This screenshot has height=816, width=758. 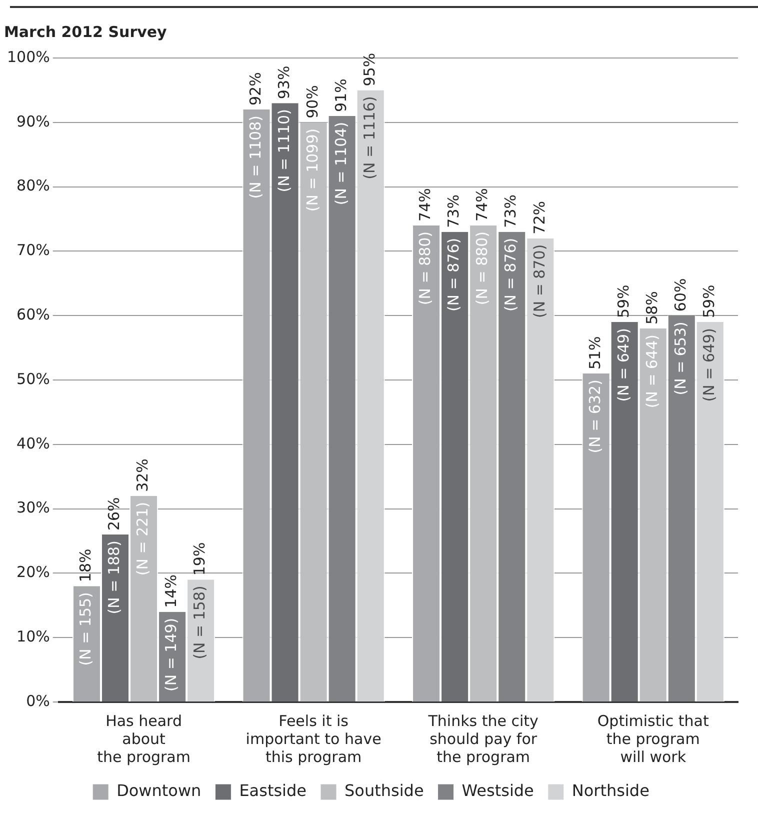 I want to click on data-label: 60%, so click(x=681, y=295).